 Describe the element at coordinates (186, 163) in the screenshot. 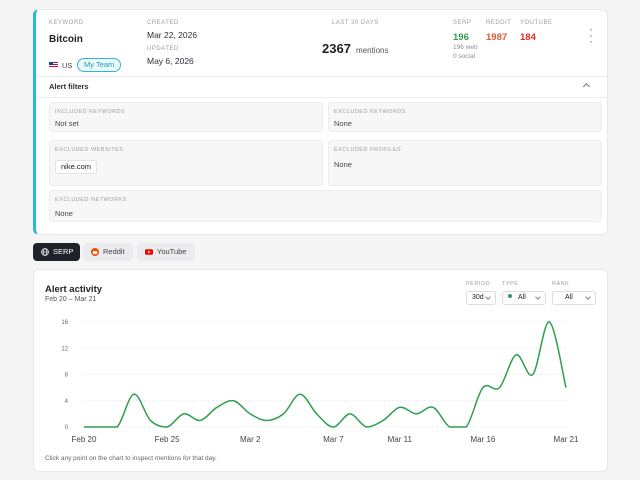

I see `excluded-websites-box: EXCLUDED WEBSITES nike.com` at that location.